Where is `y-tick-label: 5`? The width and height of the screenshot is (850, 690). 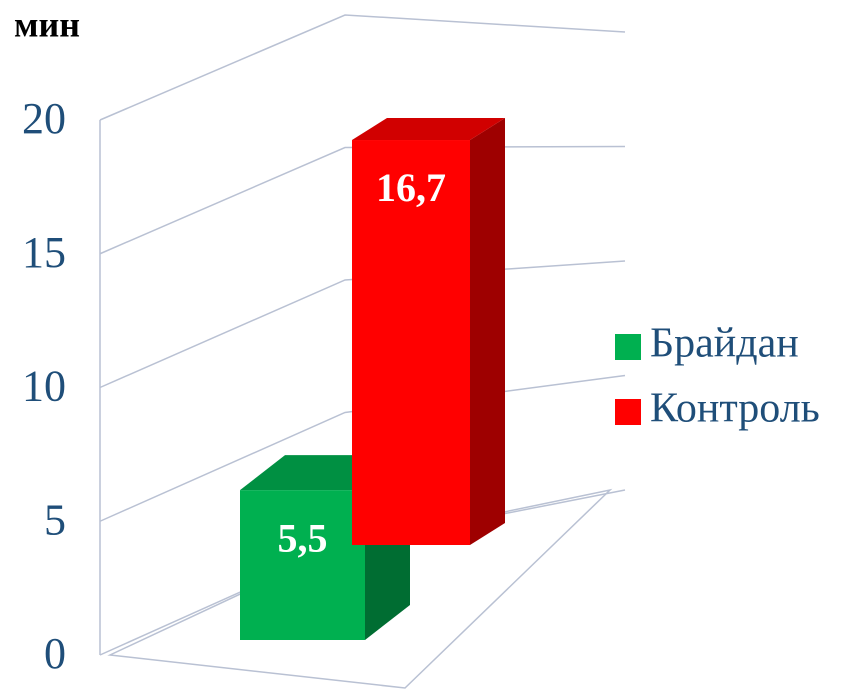
y-tick-label: 5 is located at coordinates (55, 519).